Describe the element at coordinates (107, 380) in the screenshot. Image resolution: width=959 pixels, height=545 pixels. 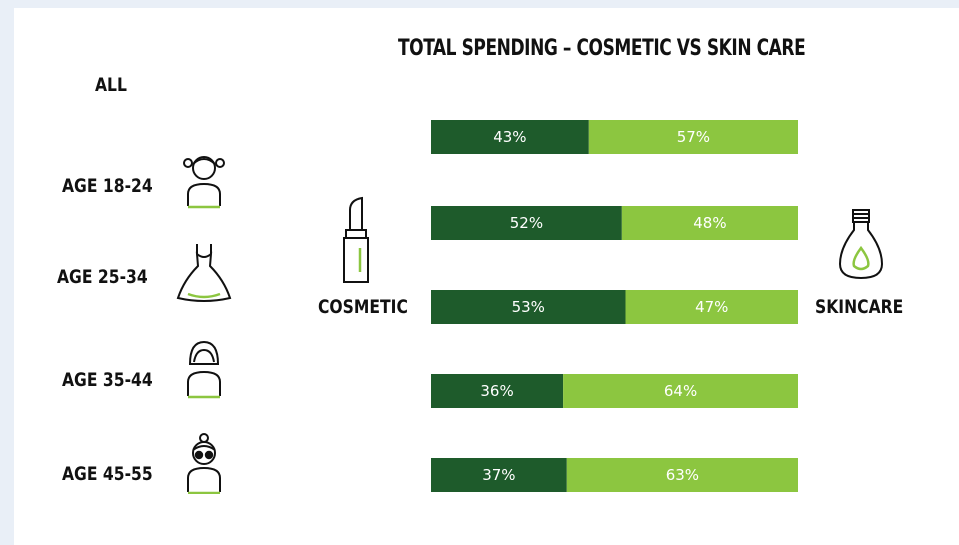
I see `row-label-age-35-44: AGE 35-44` at that location.